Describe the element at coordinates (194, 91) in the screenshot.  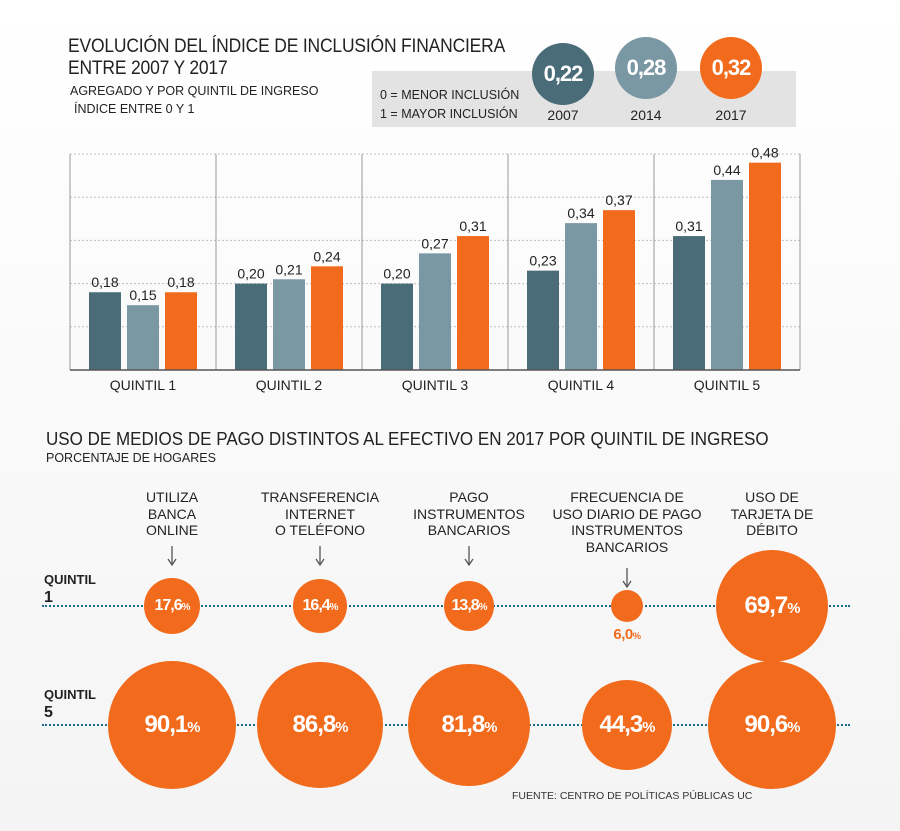
I see `subtitle-aggregate: AGREGADO Y POR QUINTIL DE INGRESO` at that location.